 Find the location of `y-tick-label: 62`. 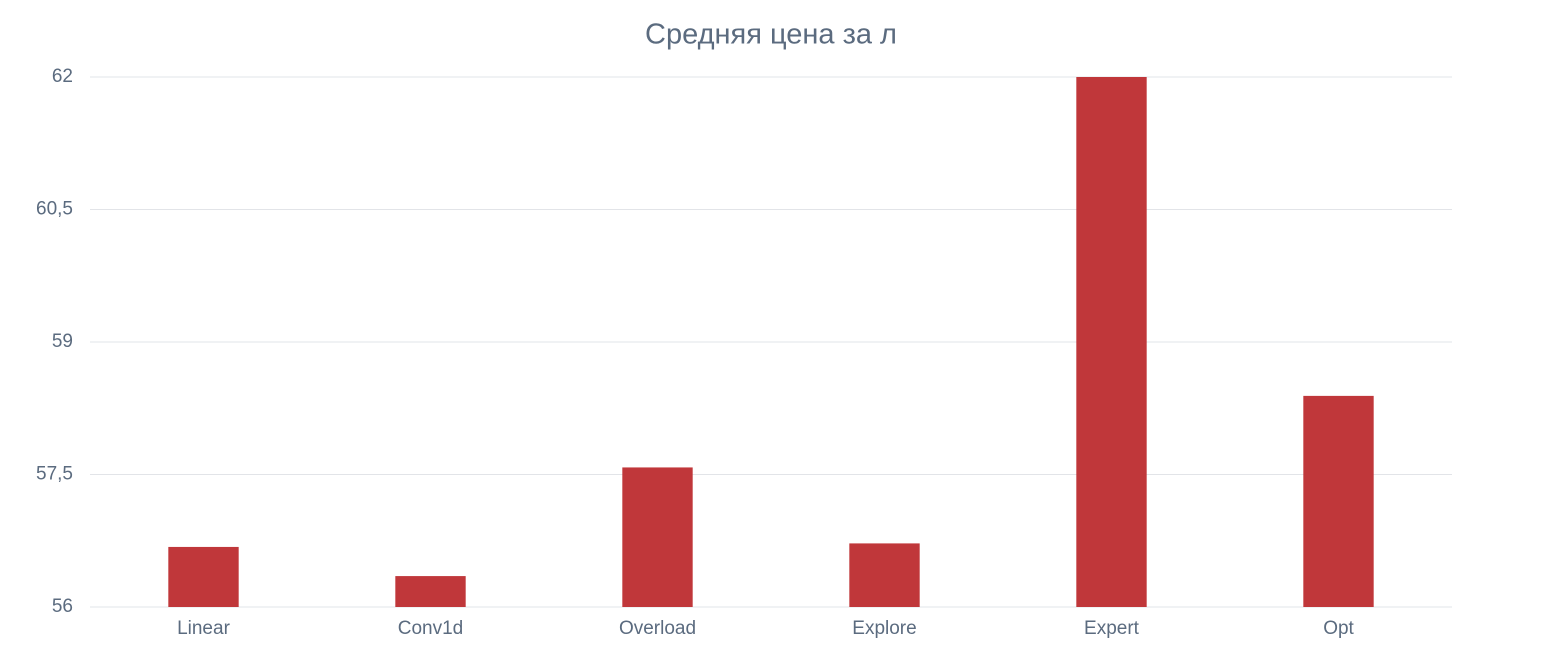

y-tick-label: 62 is located at coordinates (62, 76).